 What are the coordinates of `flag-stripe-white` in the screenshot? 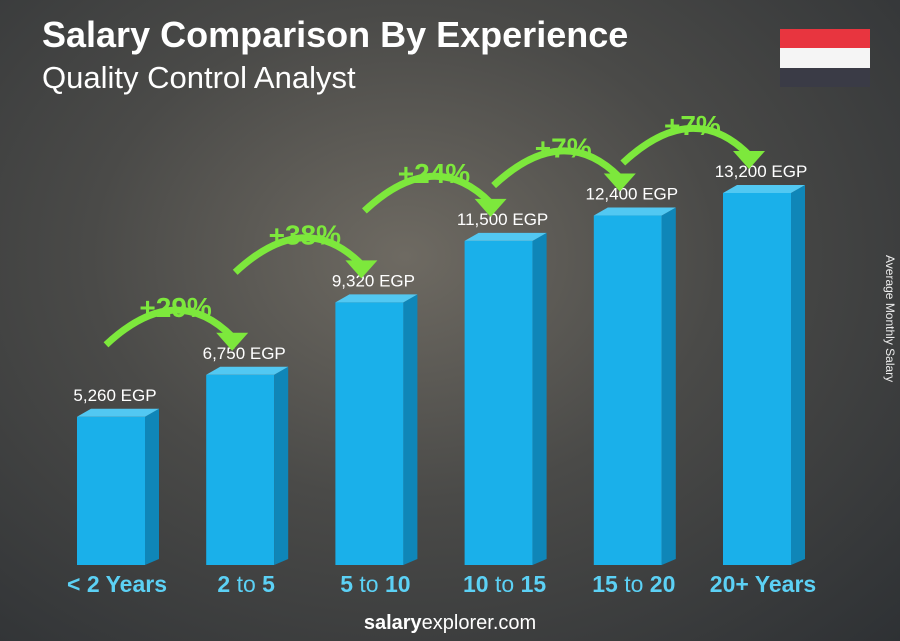 It's located at (825, 58).